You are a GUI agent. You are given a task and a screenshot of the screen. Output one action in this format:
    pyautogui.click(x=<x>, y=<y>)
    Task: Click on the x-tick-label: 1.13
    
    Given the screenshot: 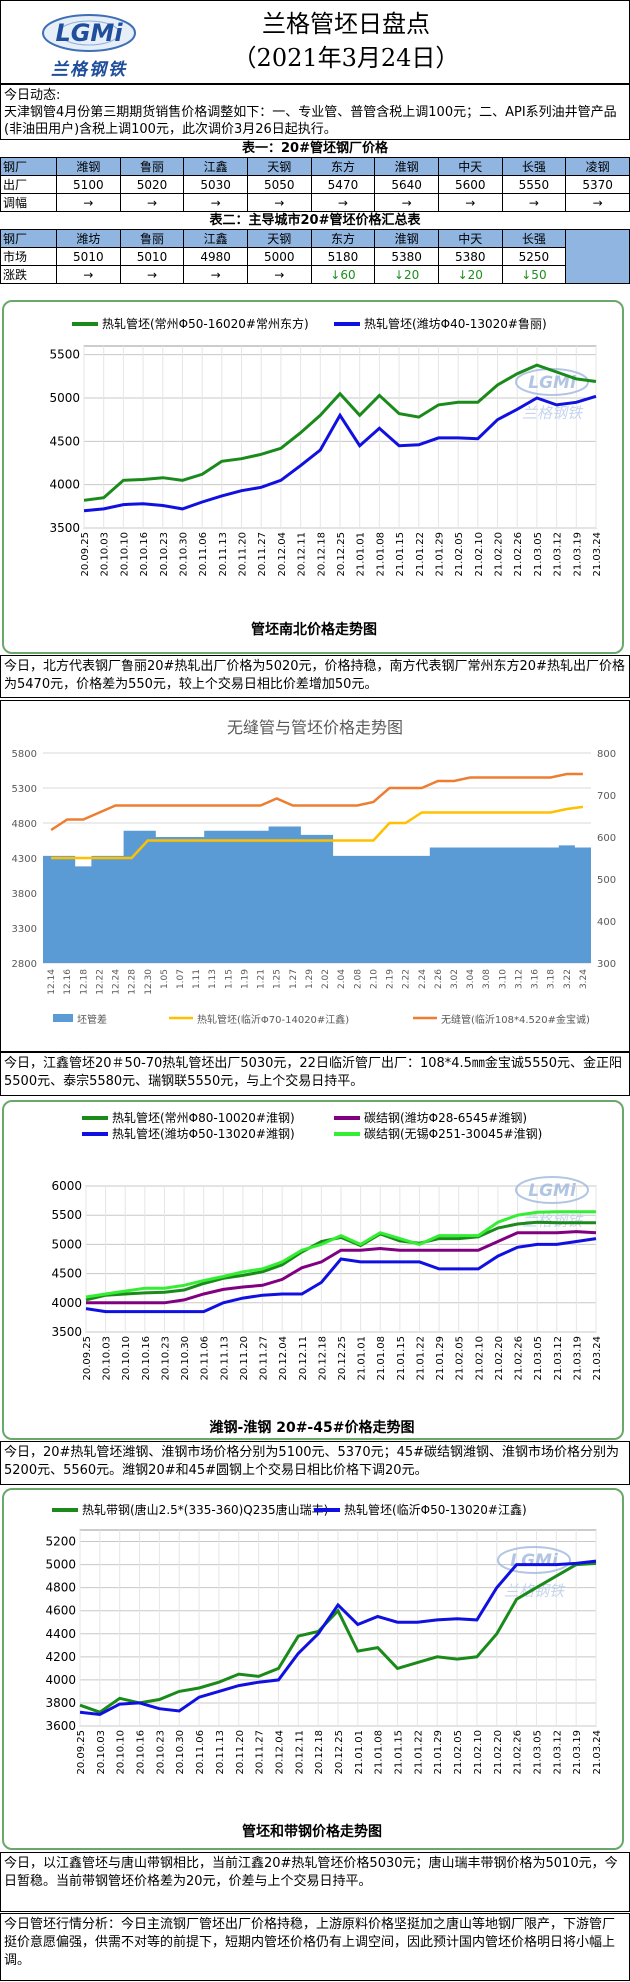 What is the action you would take?
    pyautogui.click(x=213, y=979)
    